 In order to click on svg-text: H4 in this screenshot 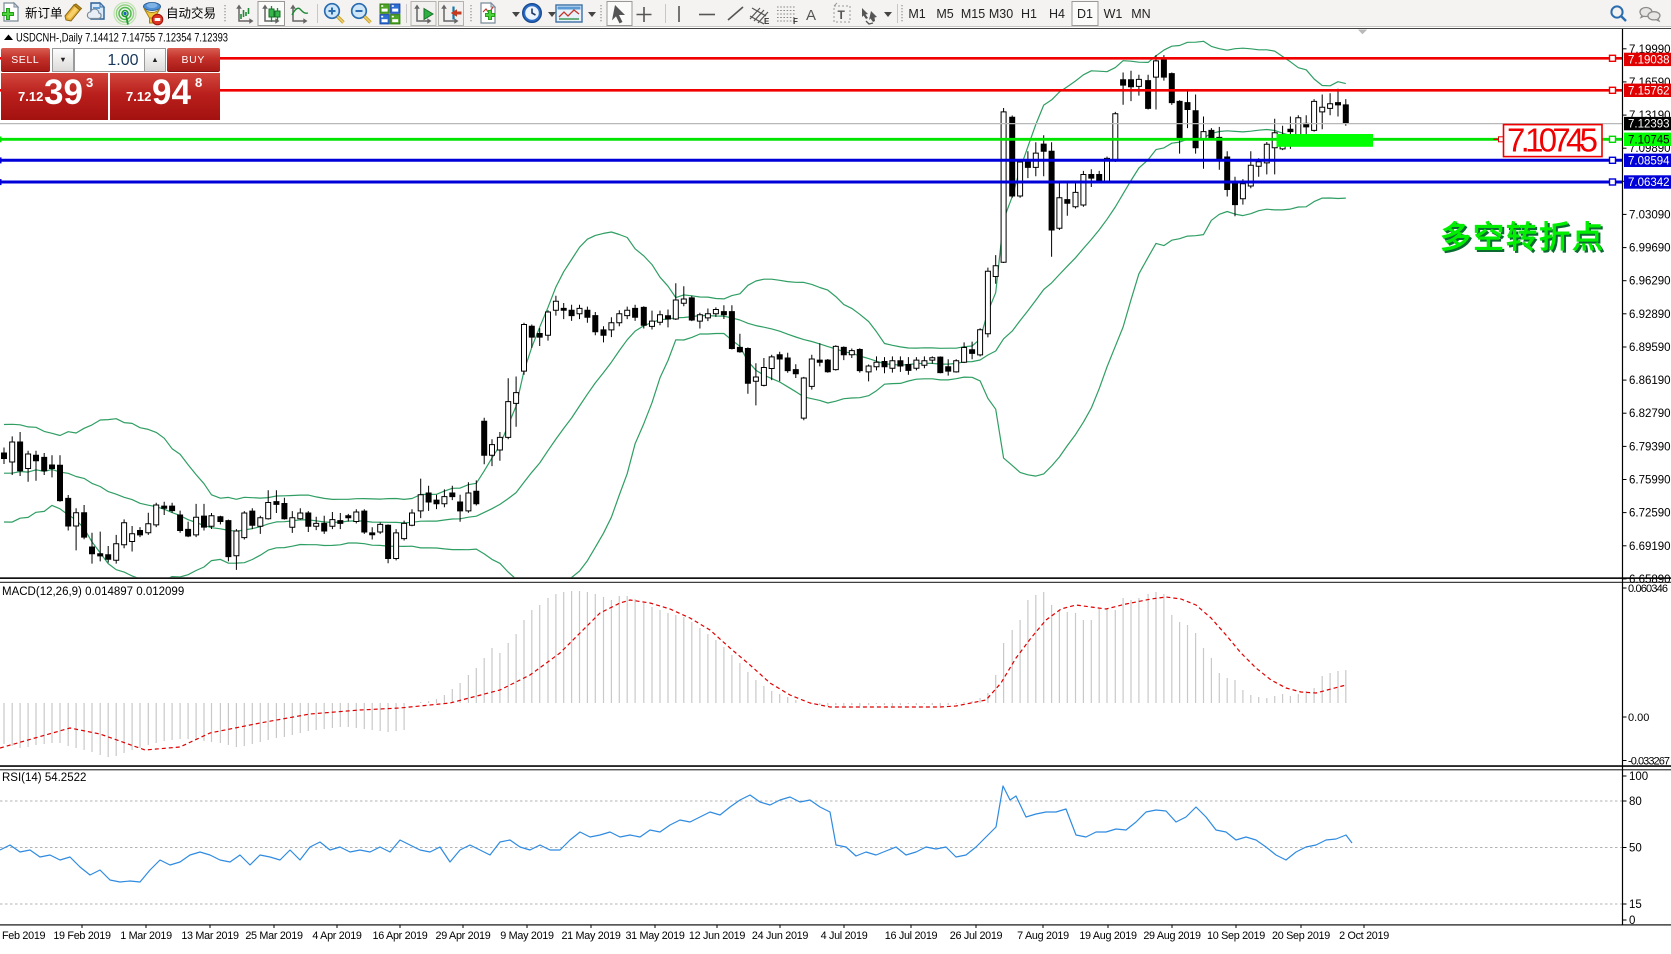, I will do `click(1057, 14)`.